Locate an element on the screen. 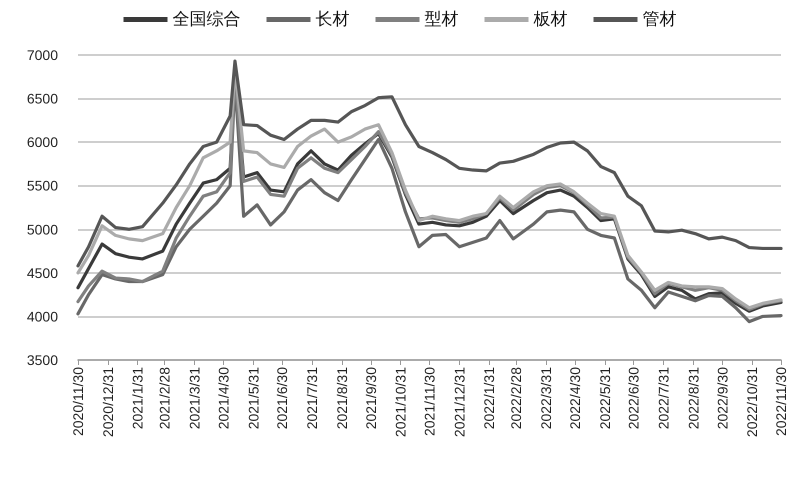 This screenshot has height=487, width=800. x-tick-label: 2020/12/31 is located at coordinates (108, 402).